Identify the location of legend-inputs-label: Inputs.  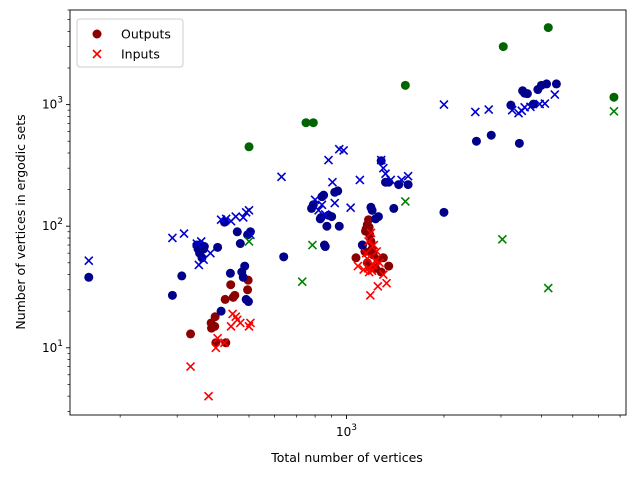
(140, 54).